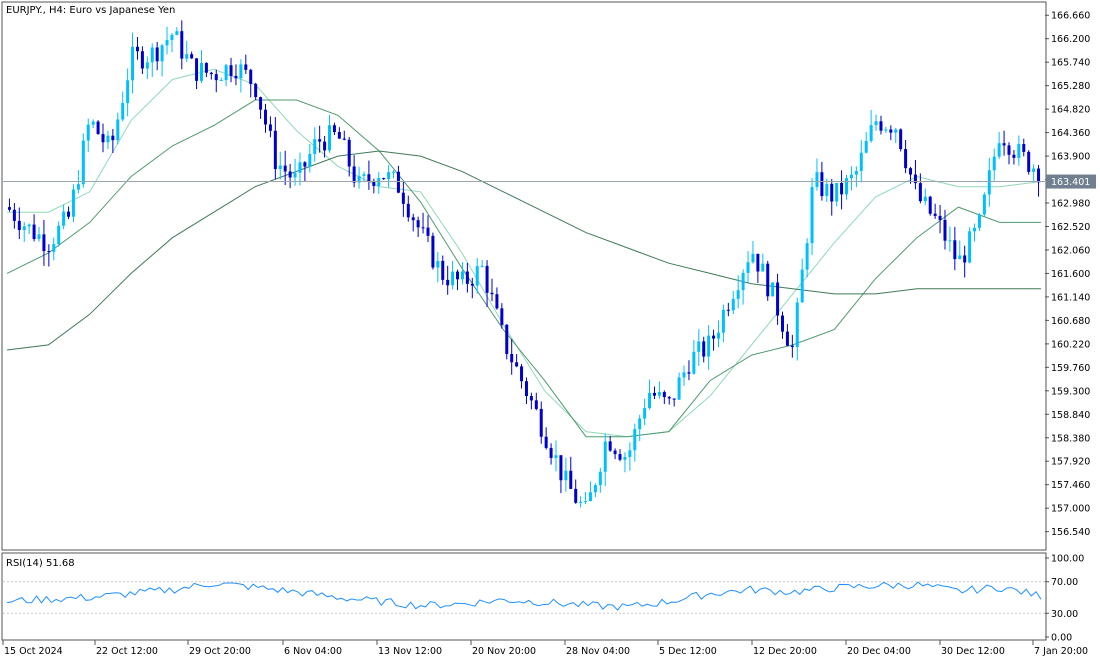 The width and height of the screenshot is (1100, 664). Describe the element at coordinates (549, 181) in the screenshot. I see `current-price-marker: 163.401` at that location.